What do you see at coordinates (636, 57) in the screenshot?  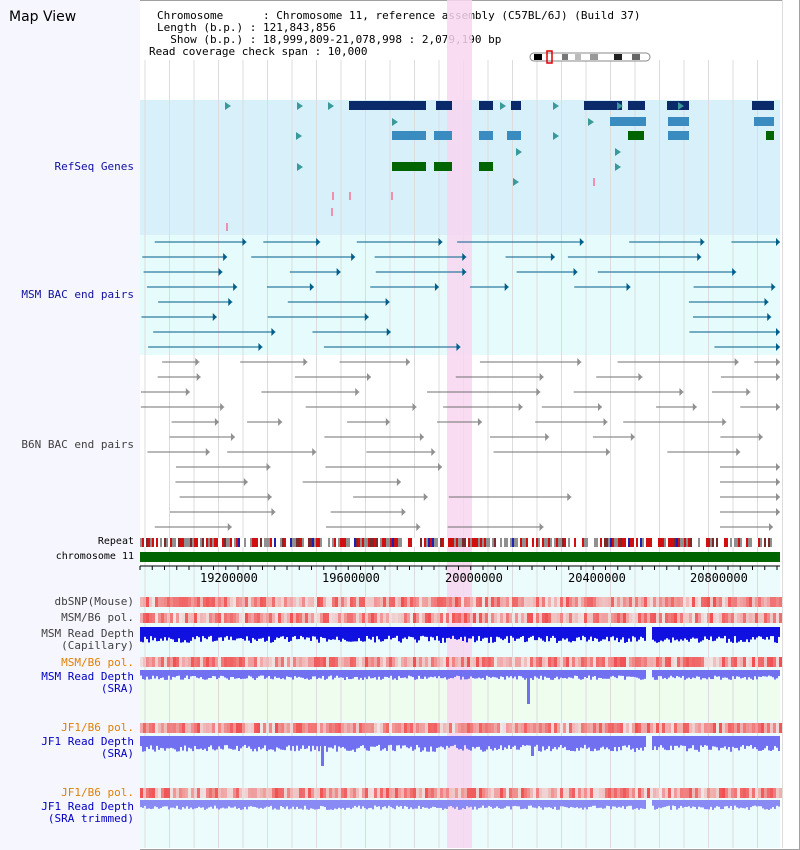 I see `ideogram-band` at bounding box center [636, 57].